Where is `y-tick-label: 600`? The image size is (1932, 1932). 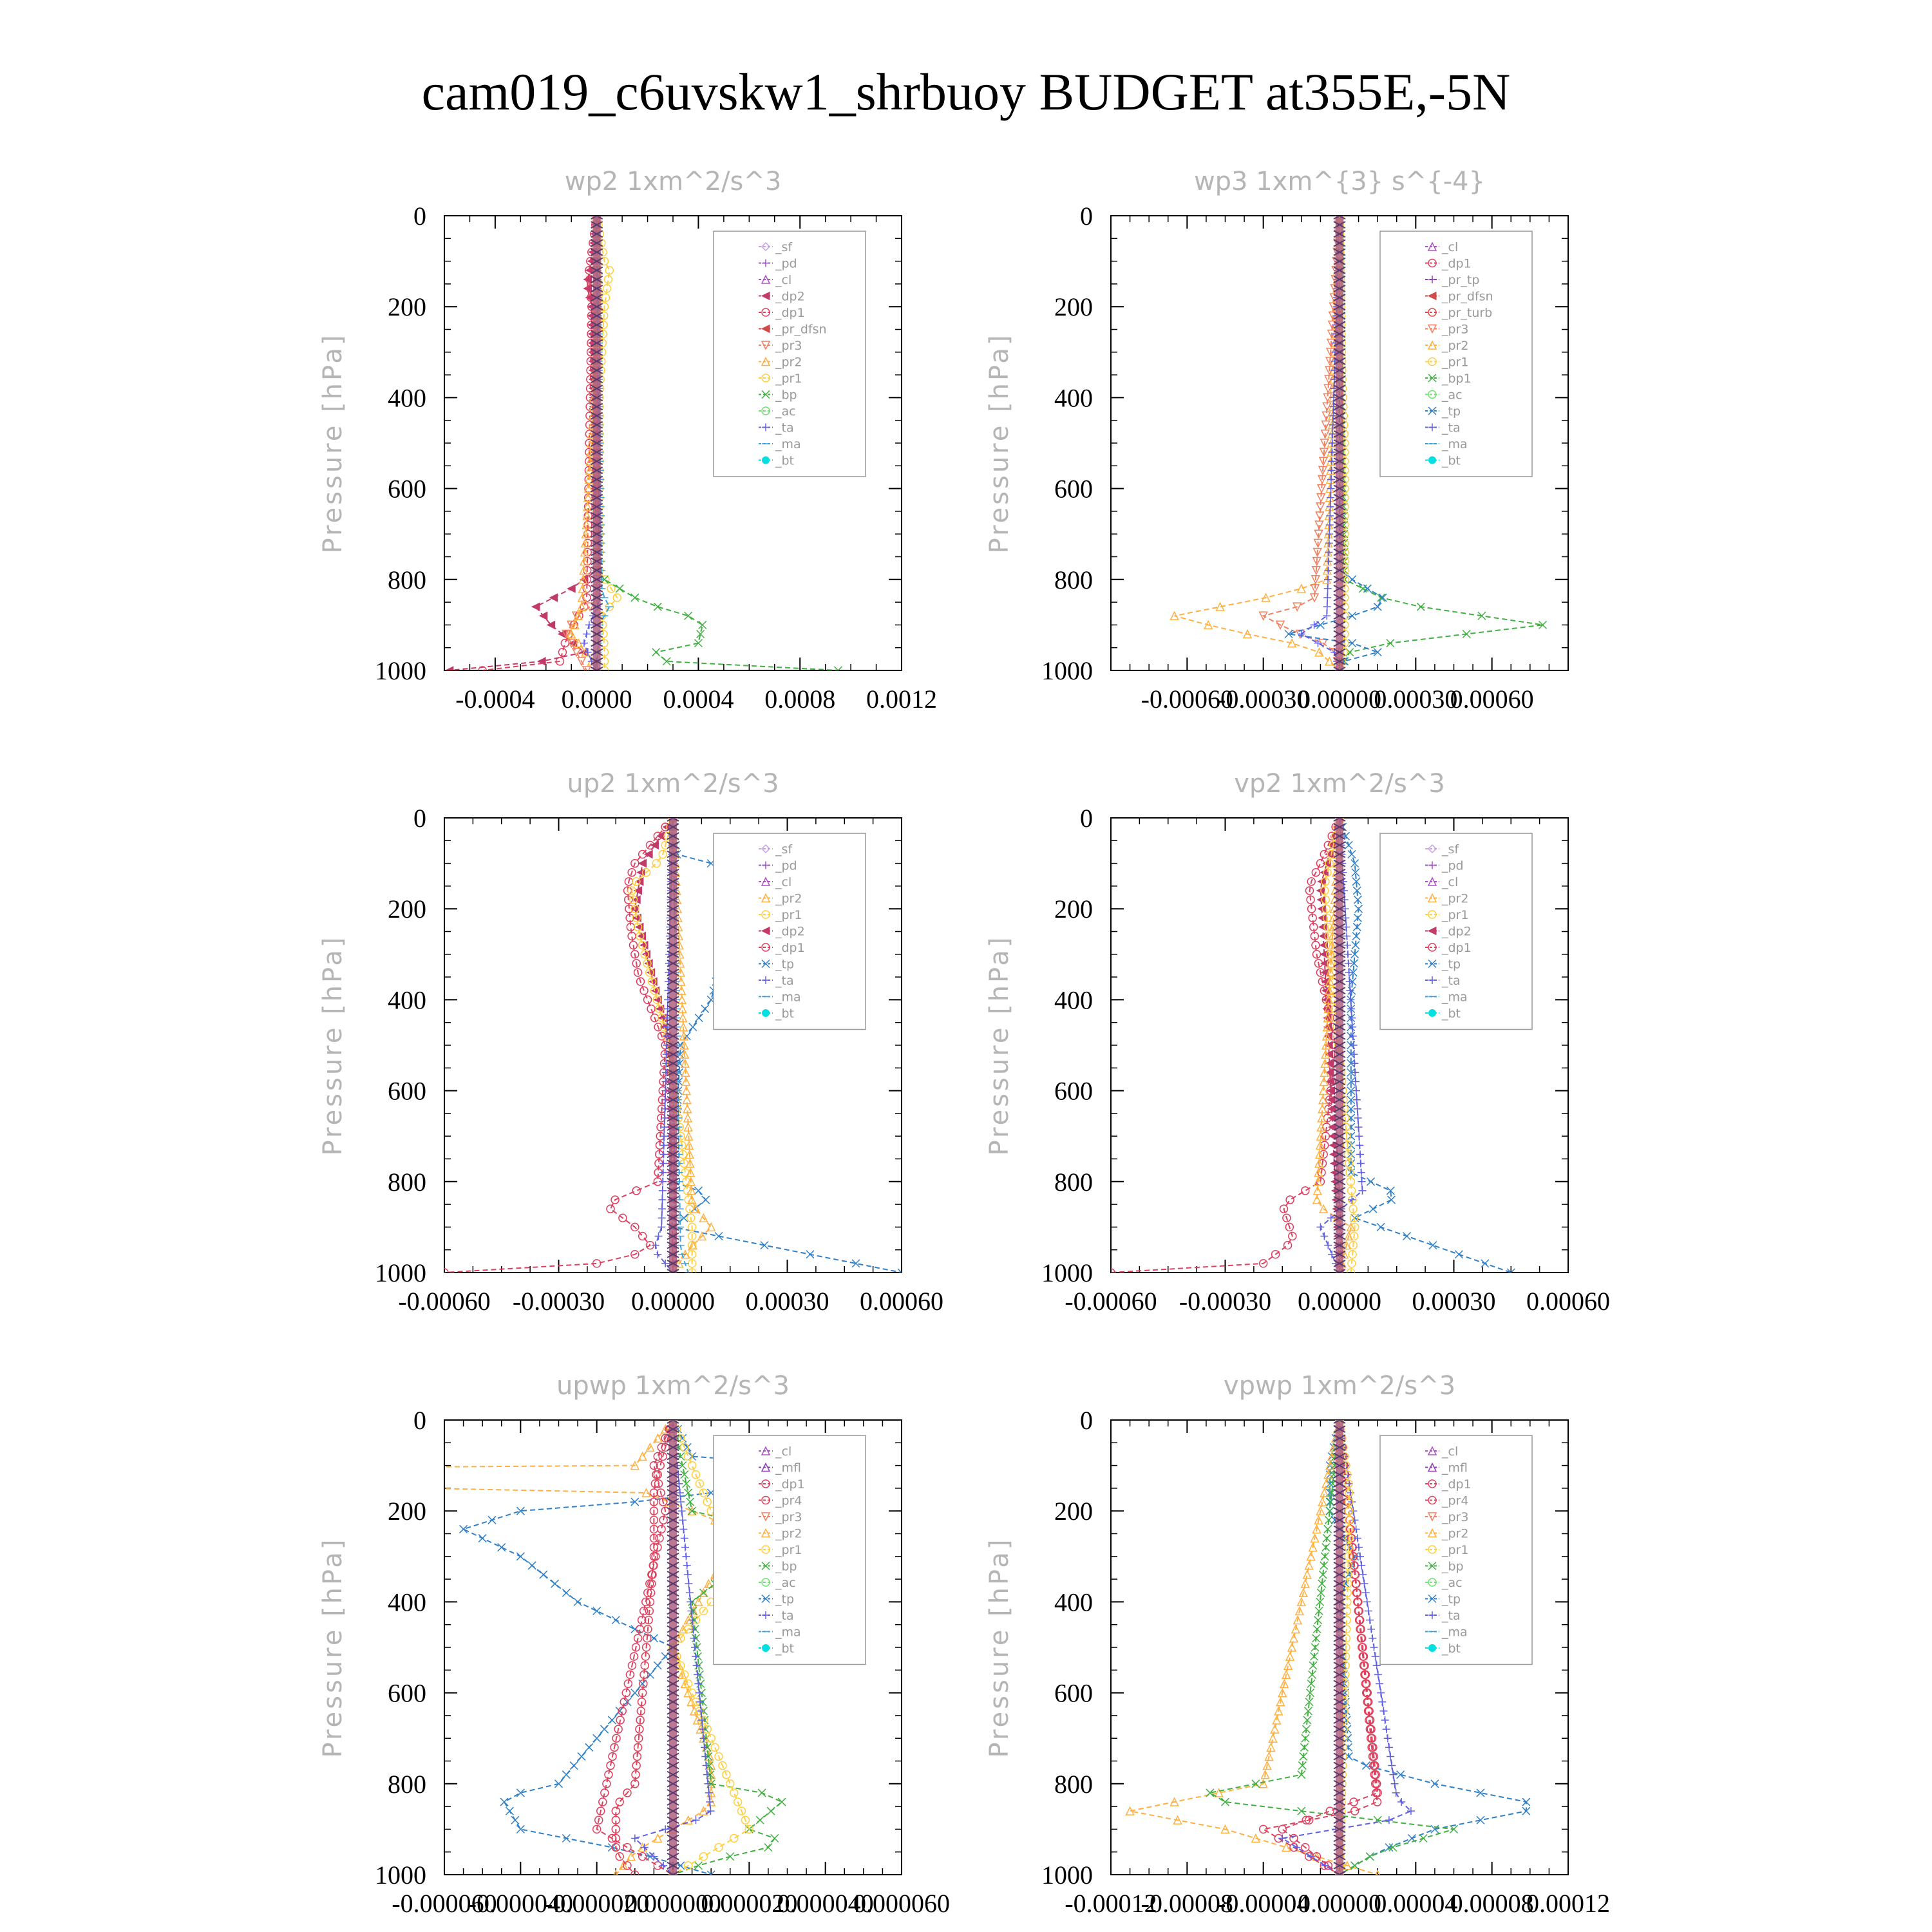 y-tick-label: 600 is located at coordinates (407, 490).